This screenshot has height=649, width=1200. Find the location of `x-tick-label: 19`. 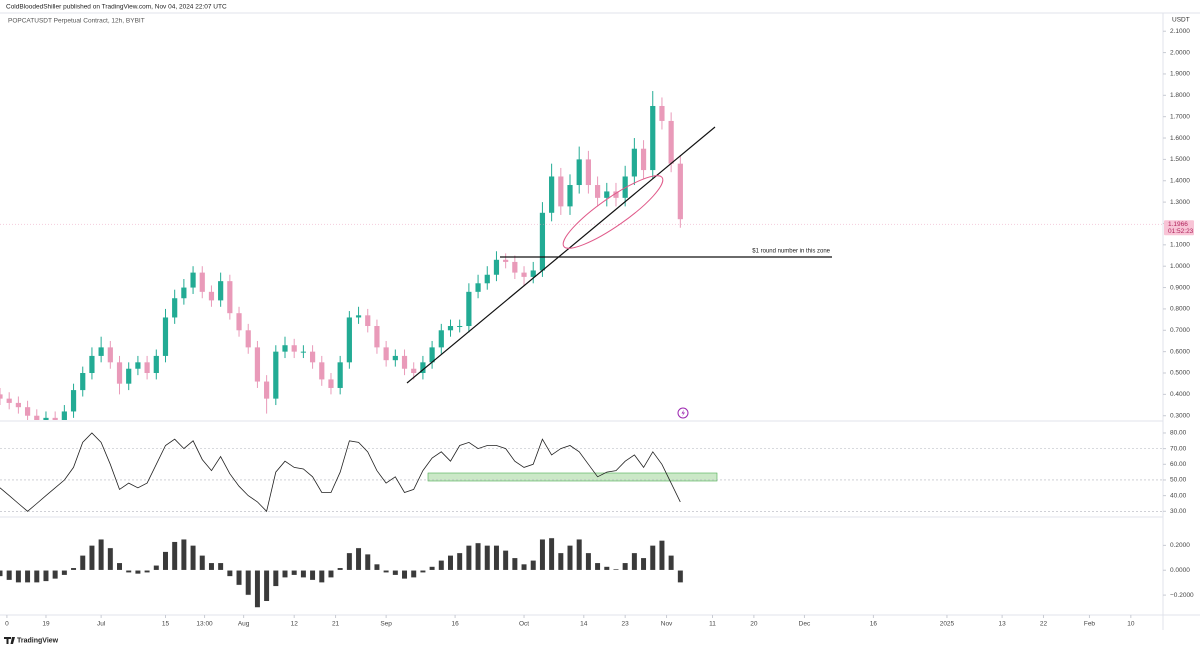

x-tick-label: 19 is located at coordinates (46, 624).